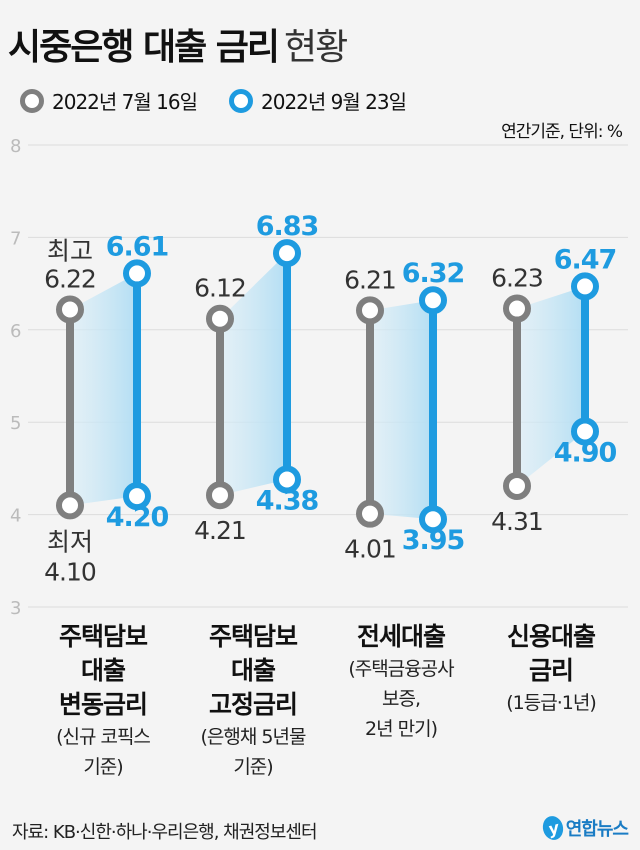 The image size is (640, 850). I want to click on annotation-high: 최고, so click(70, 250).